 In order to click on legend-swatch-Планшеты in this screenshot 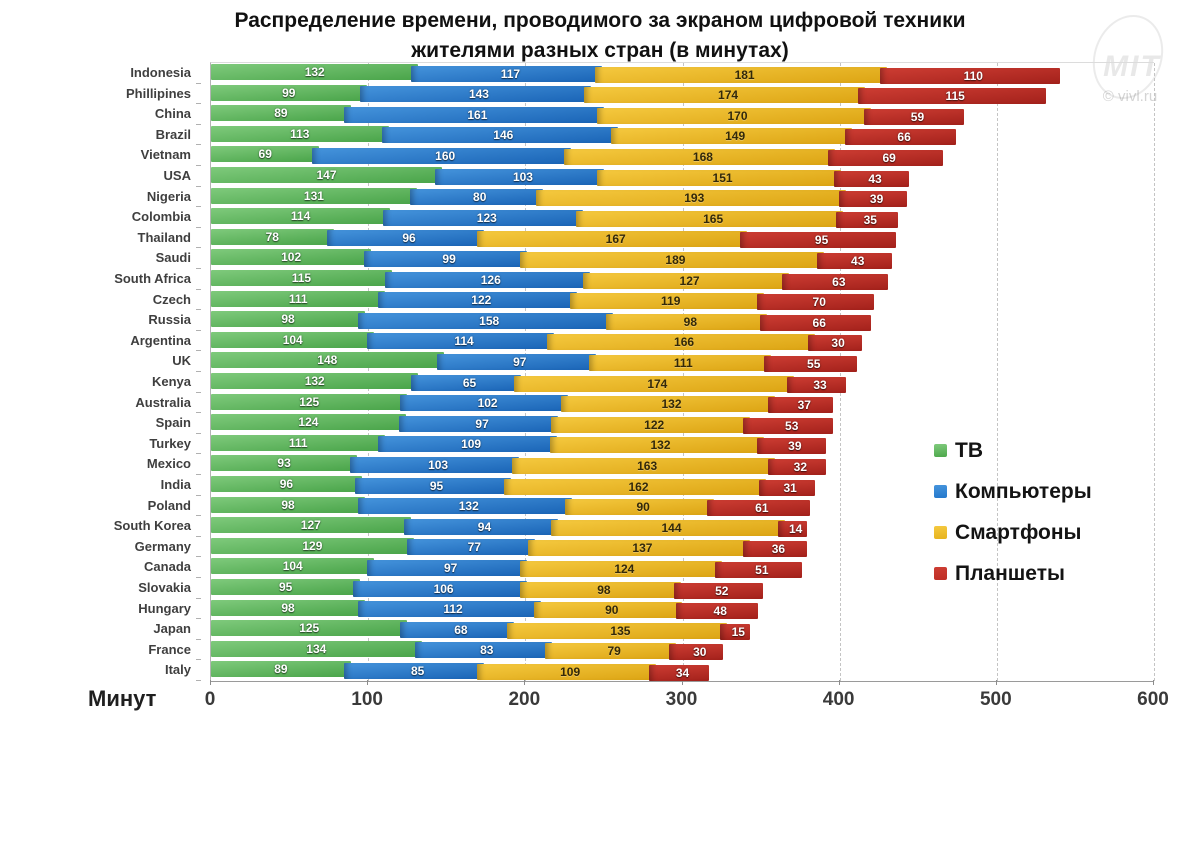, I will do `click(940, 573)`.